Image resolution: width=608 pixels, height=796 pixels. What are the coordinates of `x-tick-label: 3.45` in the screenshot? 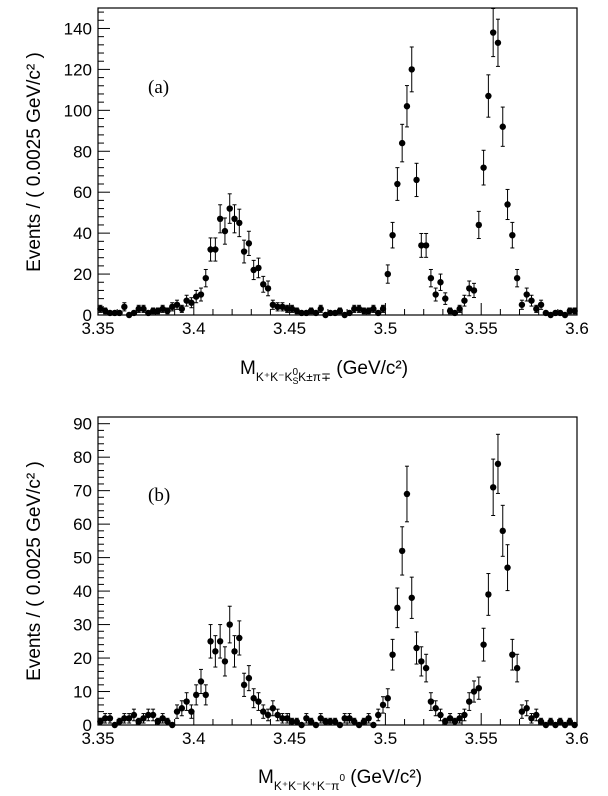 It's located at (289, 738).